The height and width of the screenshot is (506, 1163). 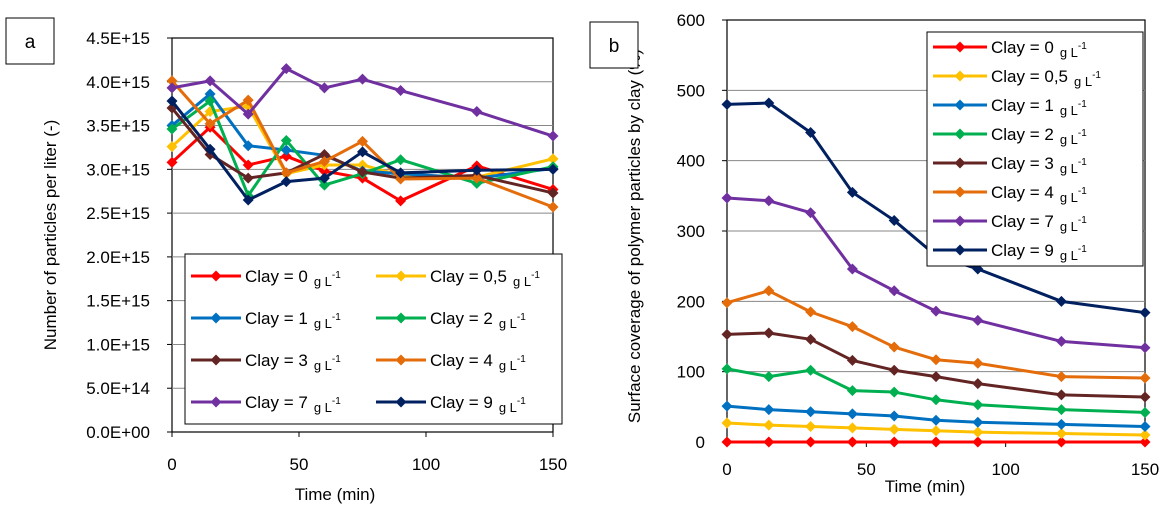 I want to click on legend-label: Clay = 9 g L-1, so click(x=478, y=404).